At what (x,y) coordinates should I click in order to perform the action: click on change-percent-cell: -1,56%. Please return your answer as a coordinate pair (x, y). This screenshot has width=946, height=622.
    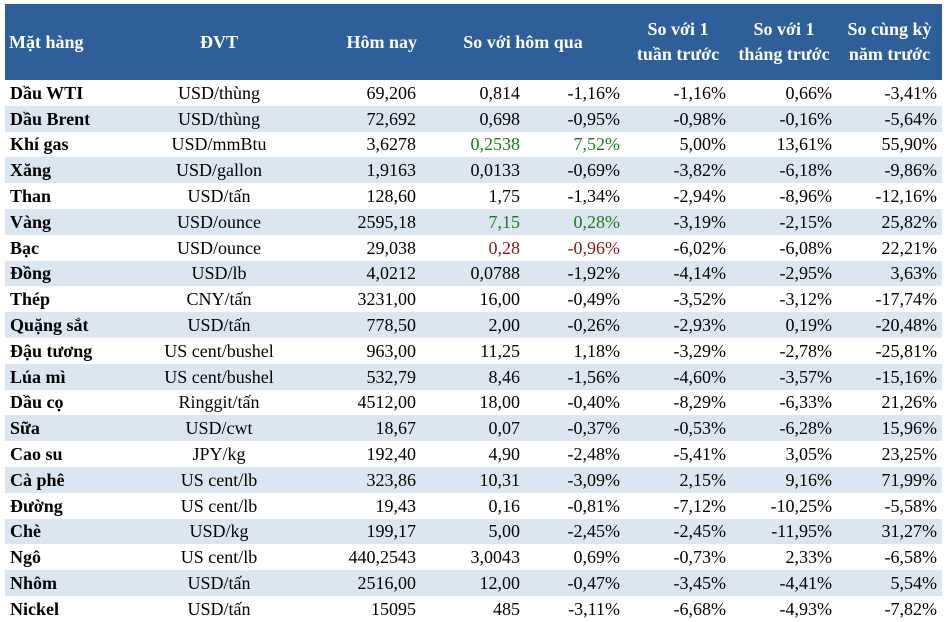
    Looking at the image, I should click on (575, 376).